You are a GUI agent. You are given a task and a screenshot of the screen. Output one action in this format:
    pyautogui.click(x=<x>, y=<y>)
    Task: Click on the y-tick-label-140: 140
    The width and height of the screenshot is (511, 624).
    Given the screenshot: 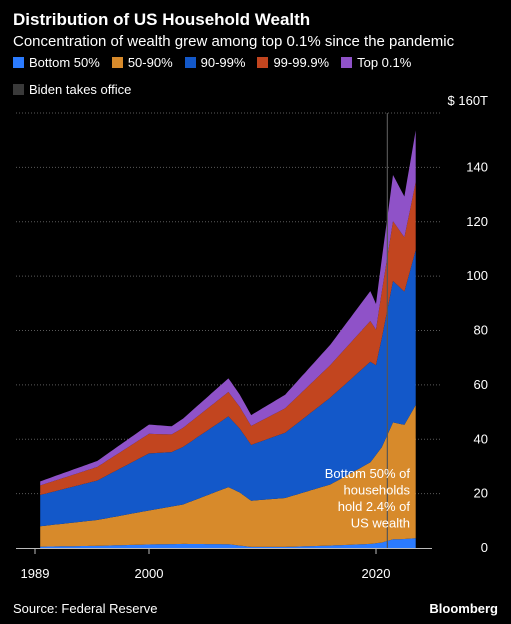 What is the action you would take?
    pyautogui.click(x=477, y=166)
    